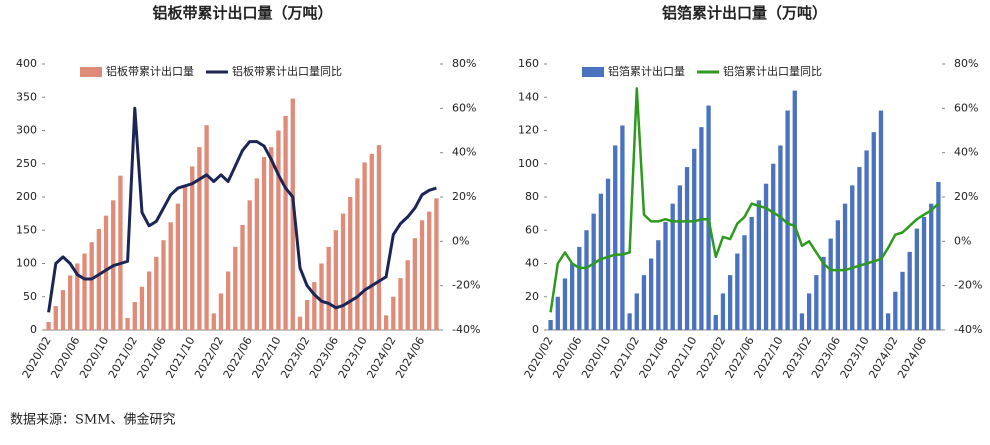 The image size is (990, 445). I want to click on y-tick-label: 300, so click(26, 130).